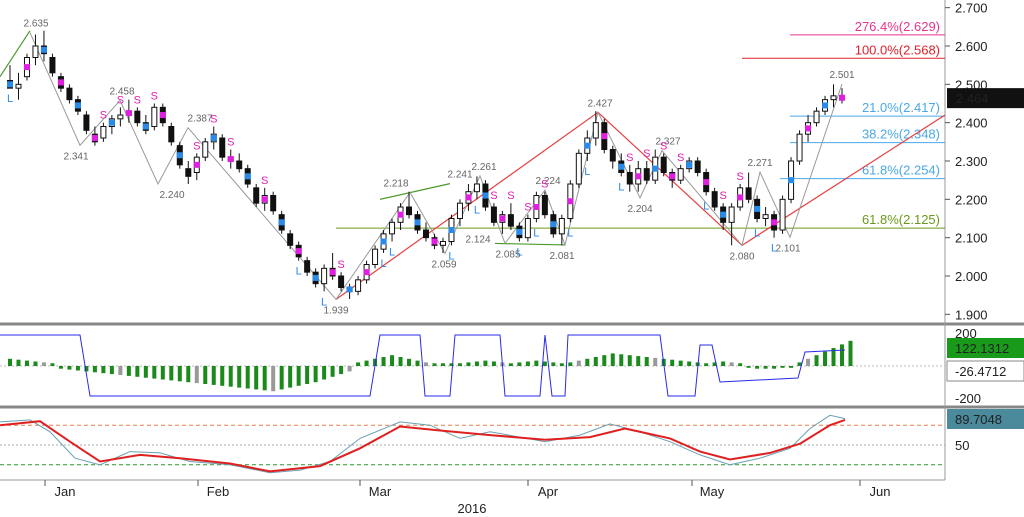  I want to click on price-tick-label: 2.400, so click(971, 123).